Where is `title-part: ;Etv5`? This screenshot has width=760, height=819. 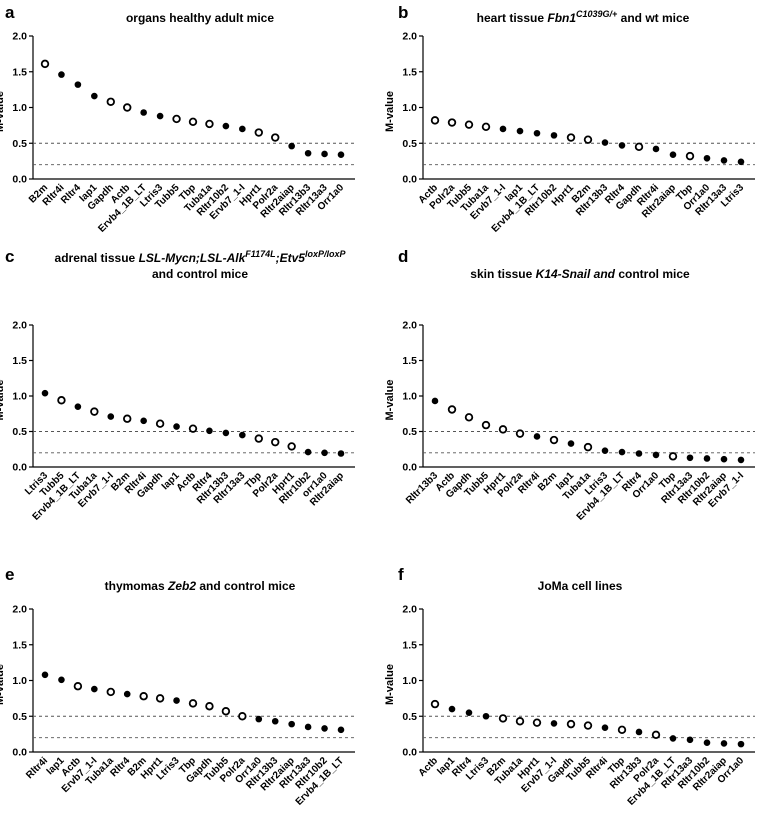
title-part: ;Etv5 is located at coordinates (291, 258).